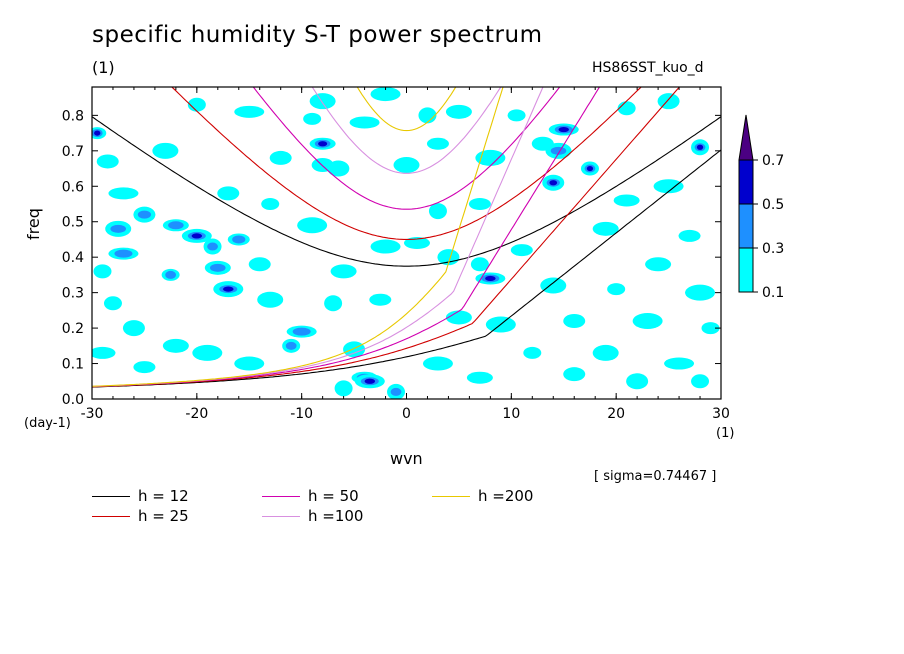 The height and width of the screenshot is (654, 904). Describe the element at coordinates (103, 67) in the screenshot. I see `units-label: (1)` at that location.